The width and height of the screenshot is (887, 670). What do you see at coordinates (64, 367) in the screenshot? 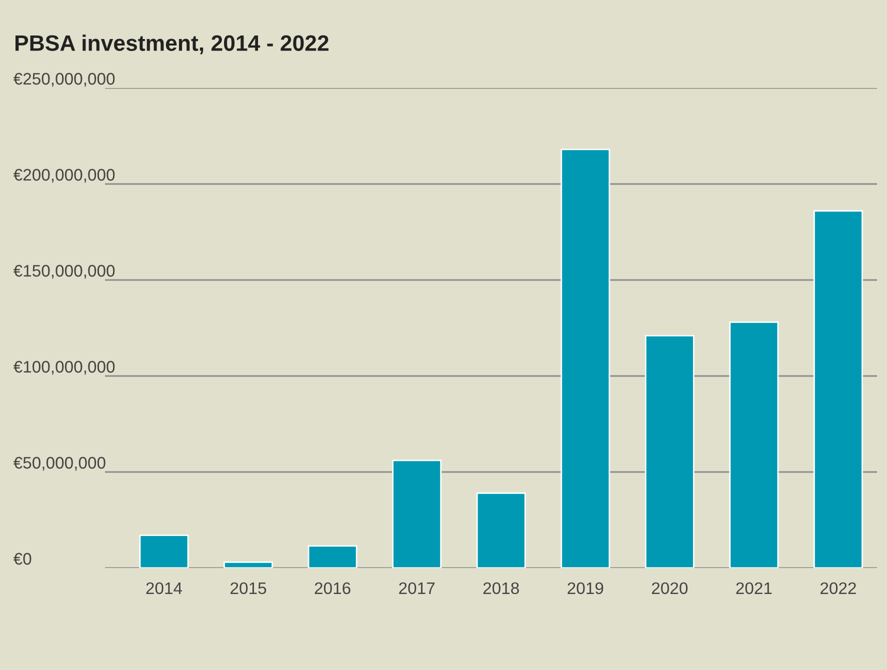
I see `y-tick-label: €100,000,000` at bounding box center [64, 367].